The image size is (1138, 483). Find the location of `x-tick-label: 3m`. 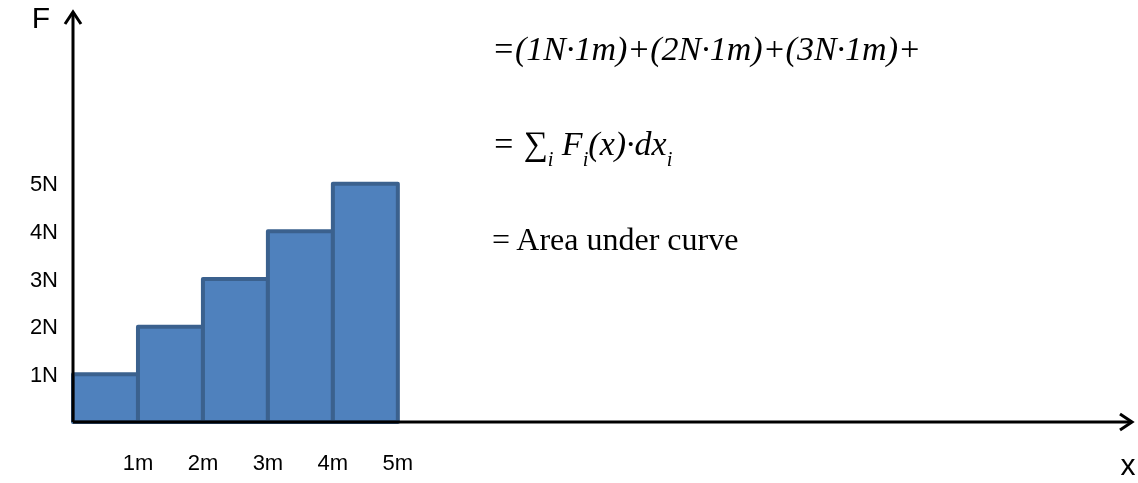

x-tick-label: 3m is located at coordinates (268, 462).